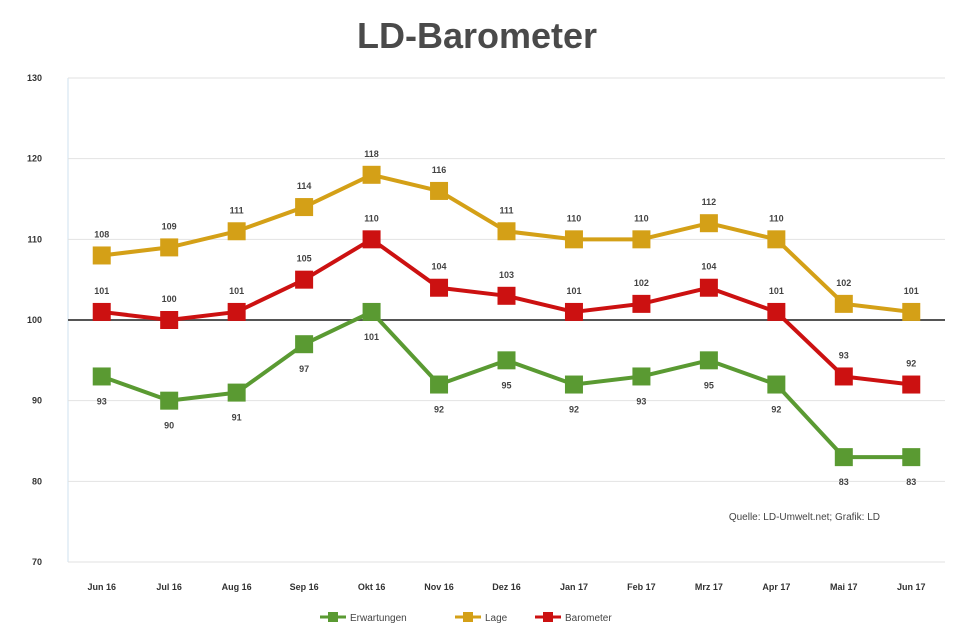 This screenshot has height=640, width=955. Describe the element at coordinates (237, 587) in the screenshot. I see `x-tick-label: Aug 16` at that location.